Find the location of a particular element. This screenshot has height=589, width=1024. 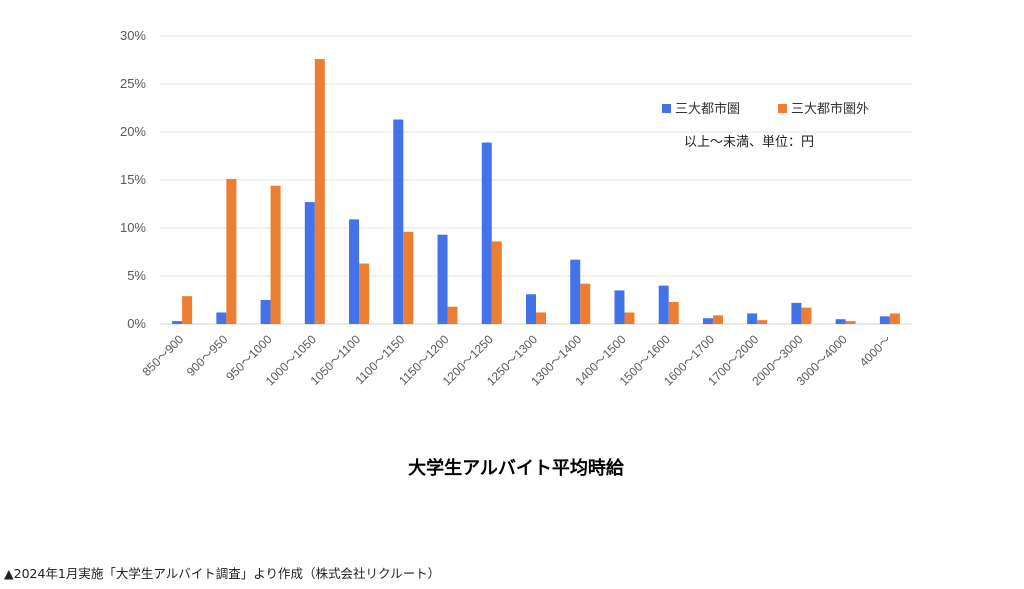

y-tick-label: 0% is located at coordinates (136, 323).